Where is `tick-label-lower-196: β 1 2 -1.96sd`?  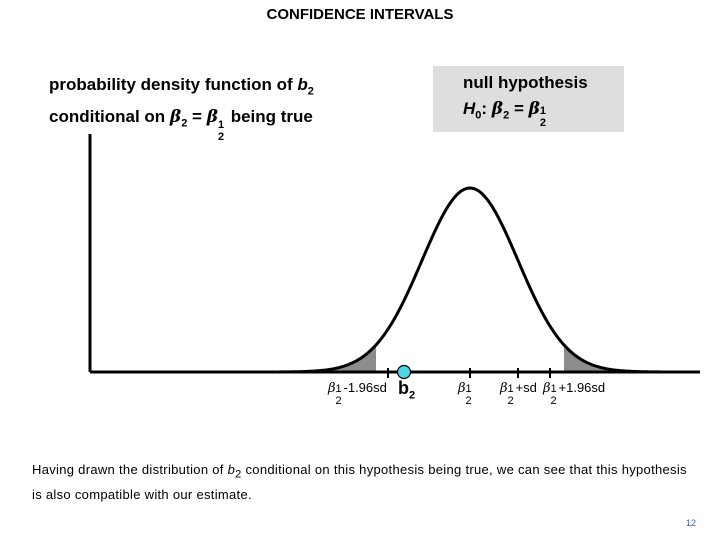
tick-label-lower-196: β 1 2 -1.96sd is located at coordinates (357, 393).